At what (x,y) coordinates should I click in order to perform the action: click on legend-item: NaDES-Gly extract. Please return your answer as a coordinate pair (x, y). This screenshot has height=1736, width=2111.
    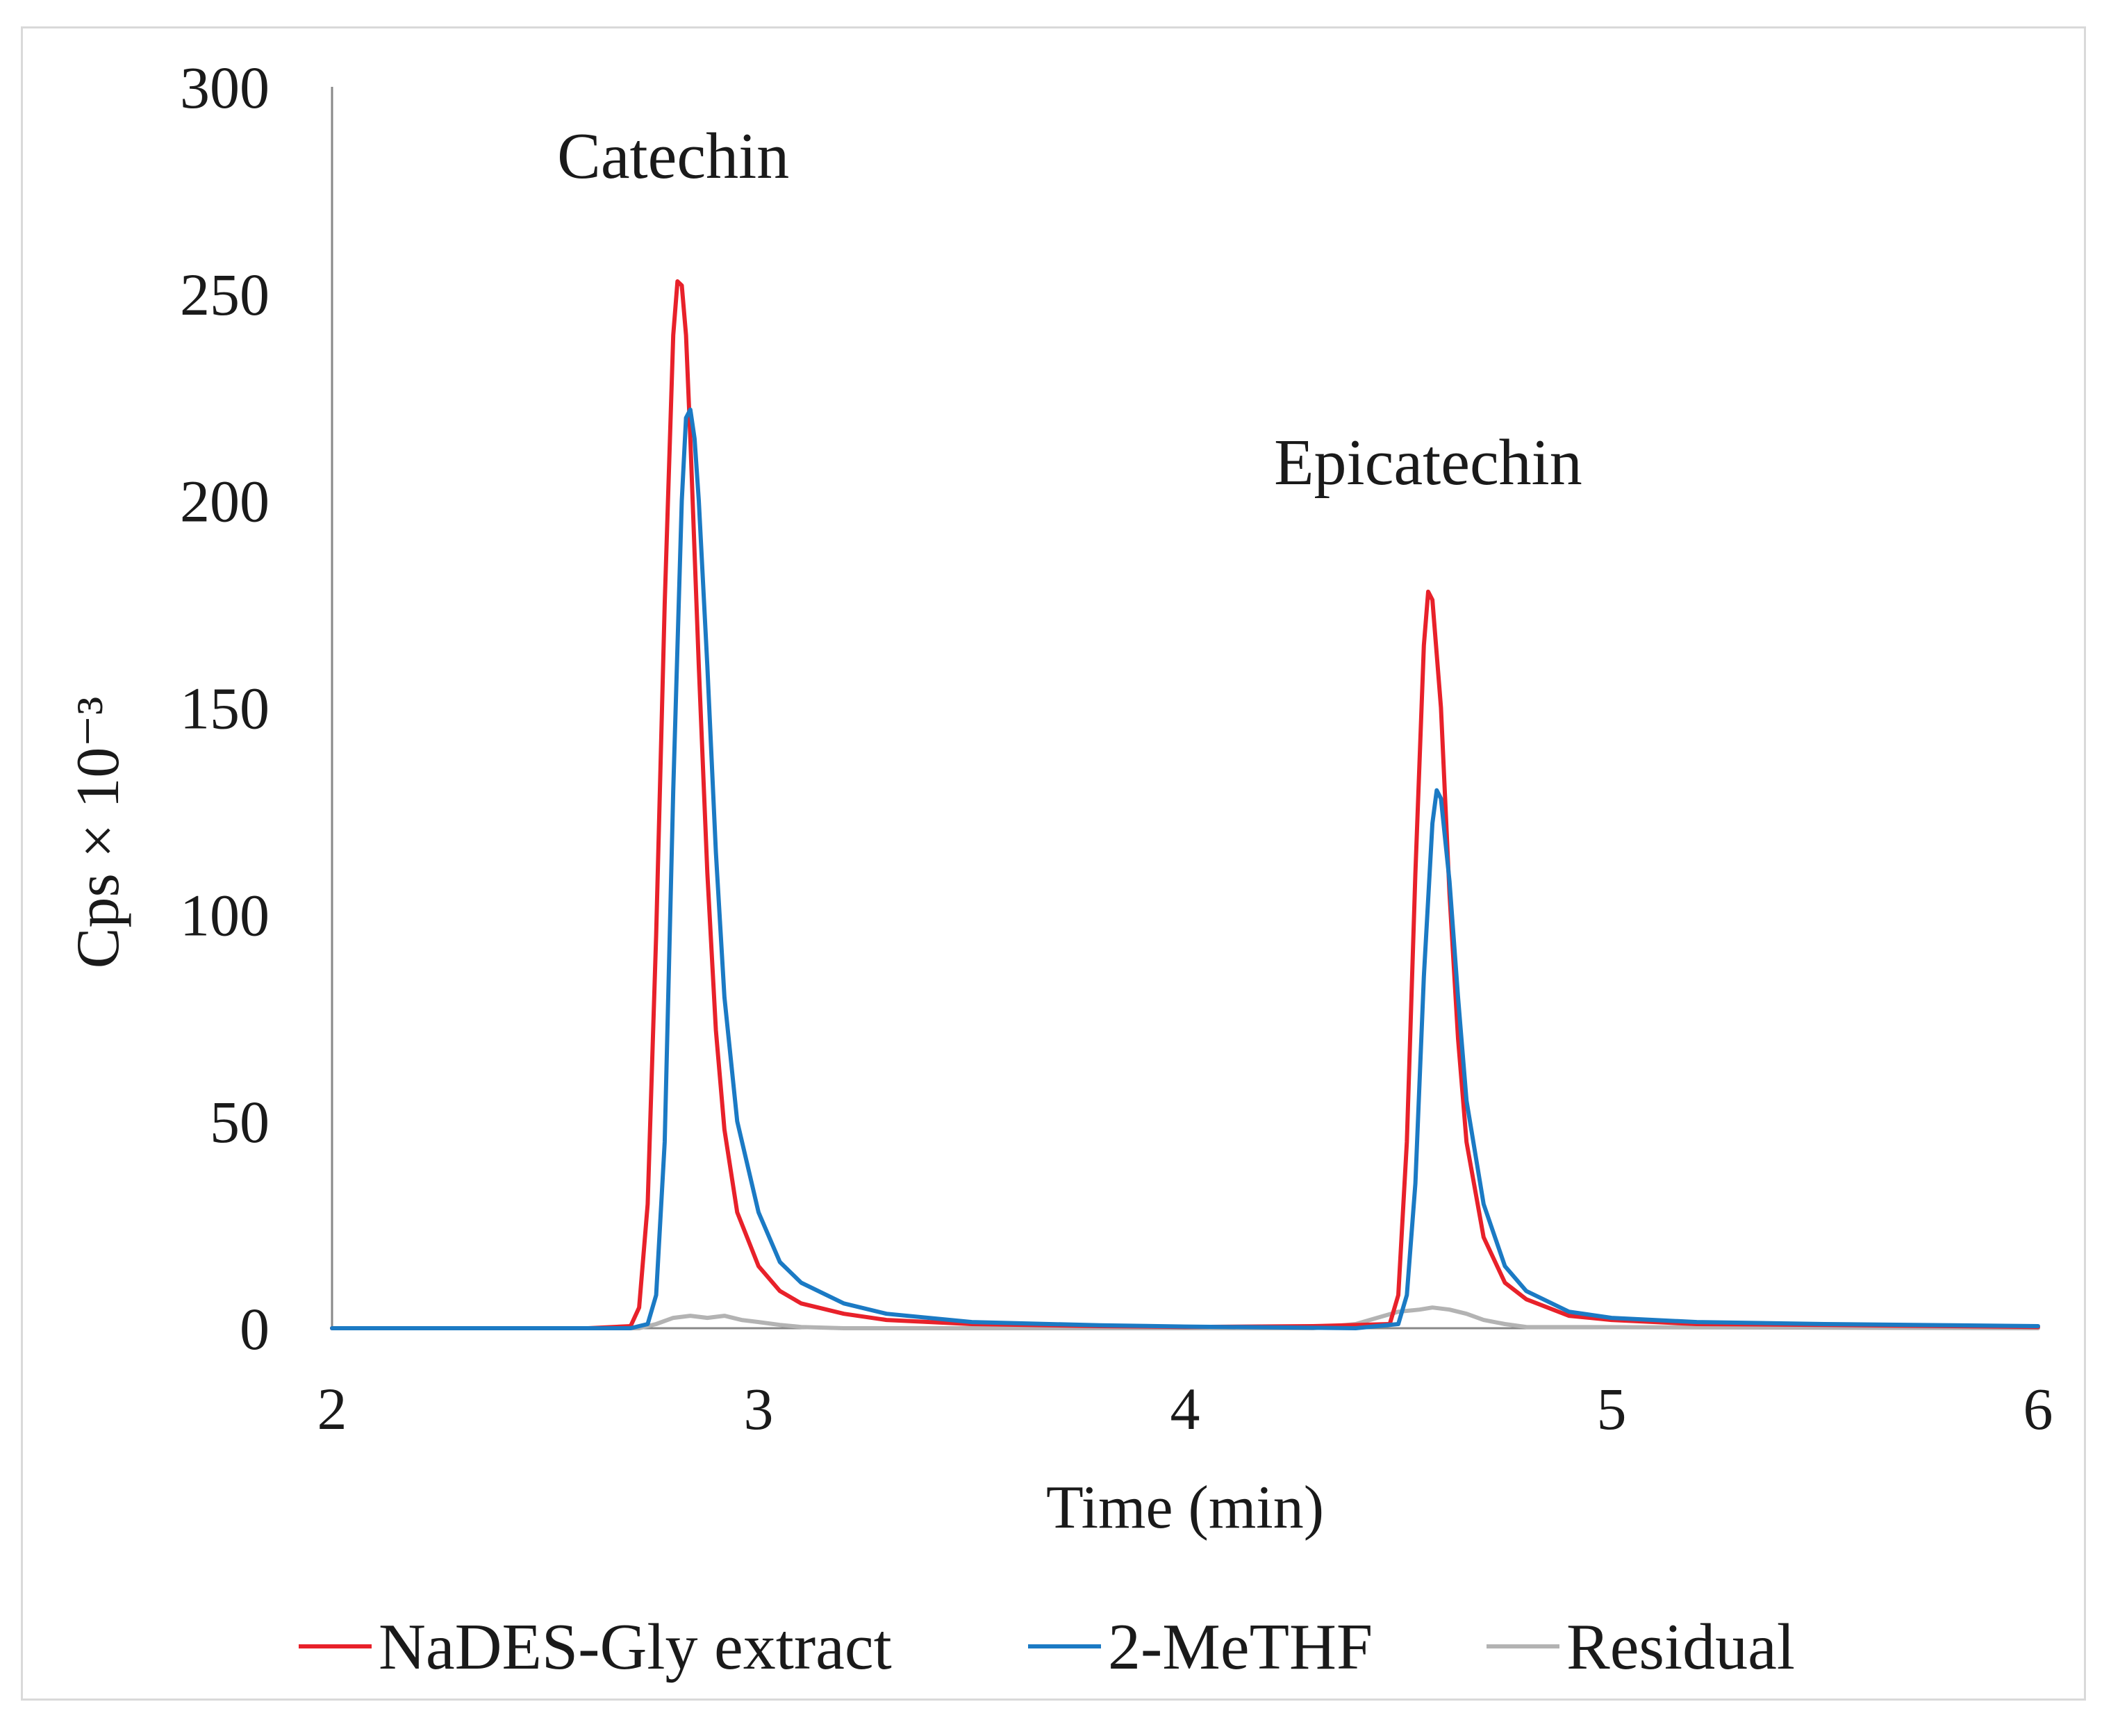
    Looking at the image, I should click on (595, 1647).